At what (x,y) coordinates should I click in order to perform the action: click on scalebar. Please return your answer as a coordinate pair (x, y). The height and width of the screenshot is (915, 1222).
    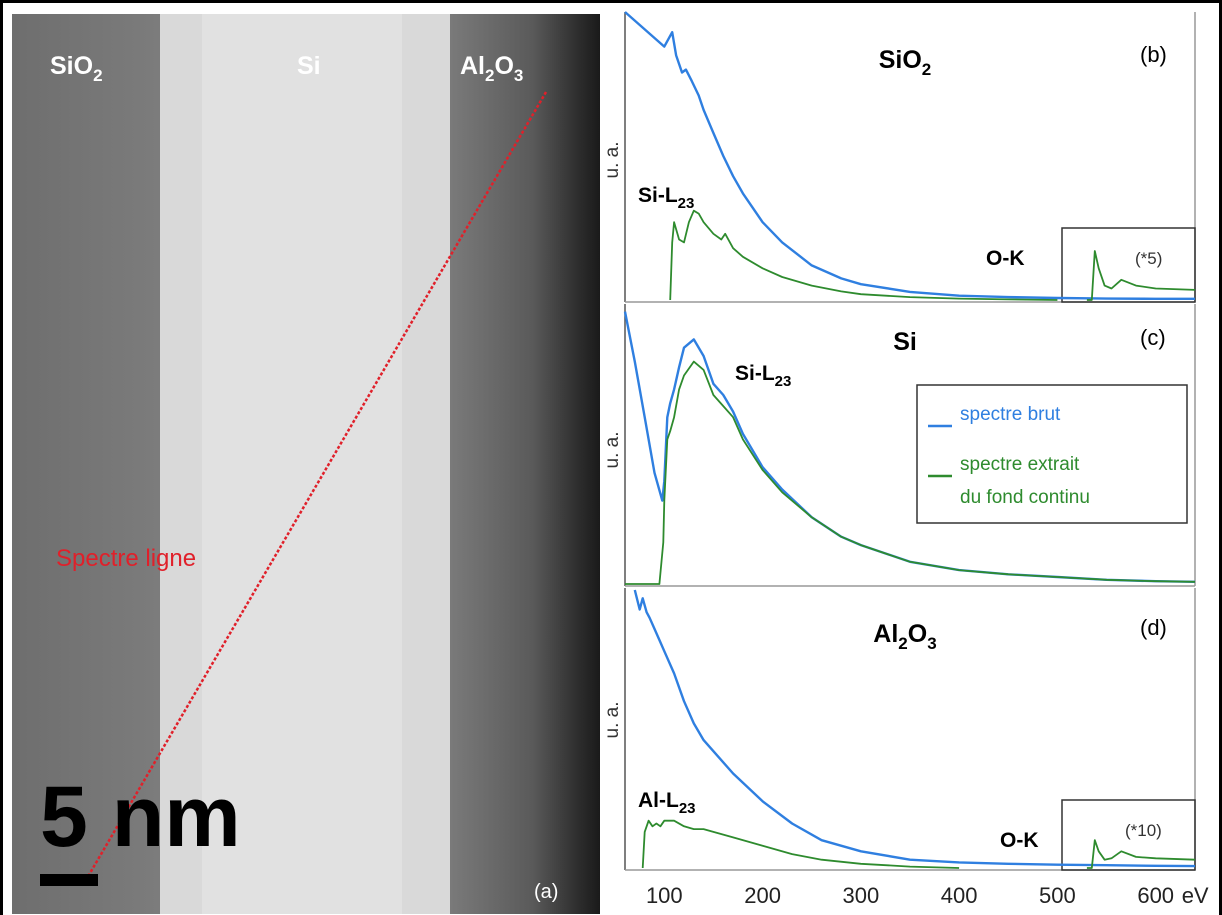
    Looking at the image, I should click on (69, 880).